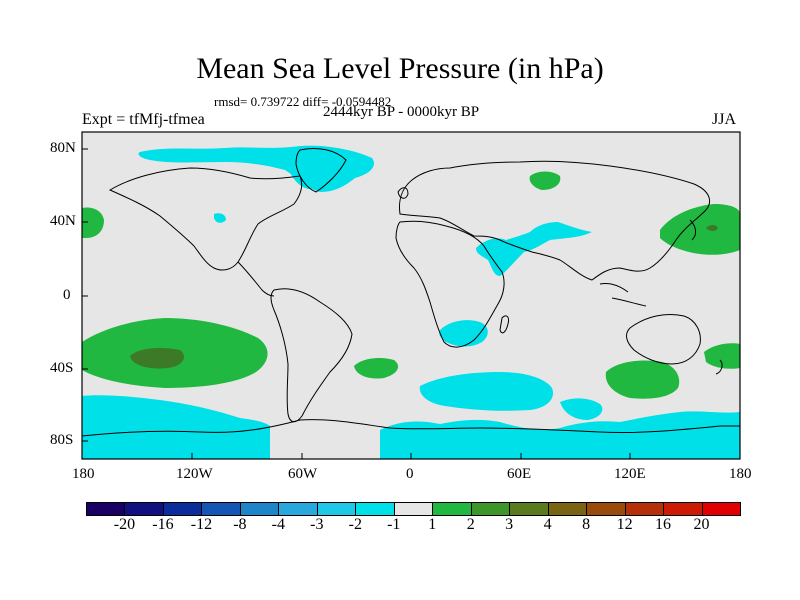 Image resolution: width=800 pixels, height=600 pixels. Describe the element at coordinates (220, 218) in the screenshot. I see `region-small-negative` at that location.